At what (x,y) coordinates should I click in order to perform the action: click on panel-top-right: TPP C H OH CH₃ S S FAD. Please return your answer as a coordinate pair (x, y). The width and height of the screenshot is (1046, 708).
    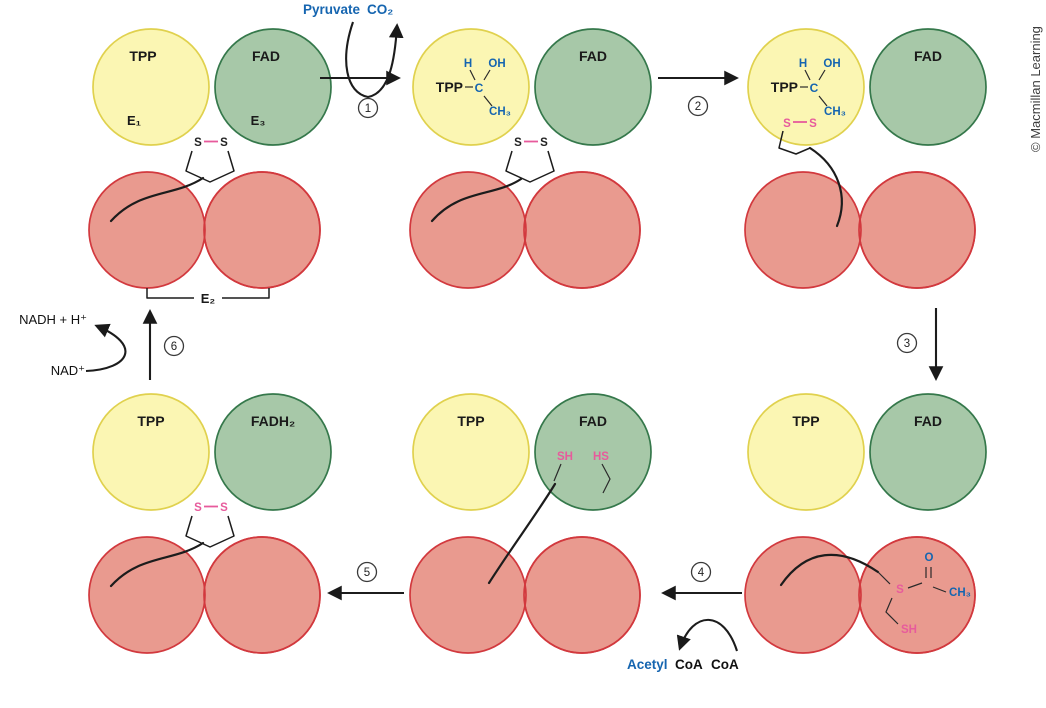
    Looking at the image, I should click on (865, 158).